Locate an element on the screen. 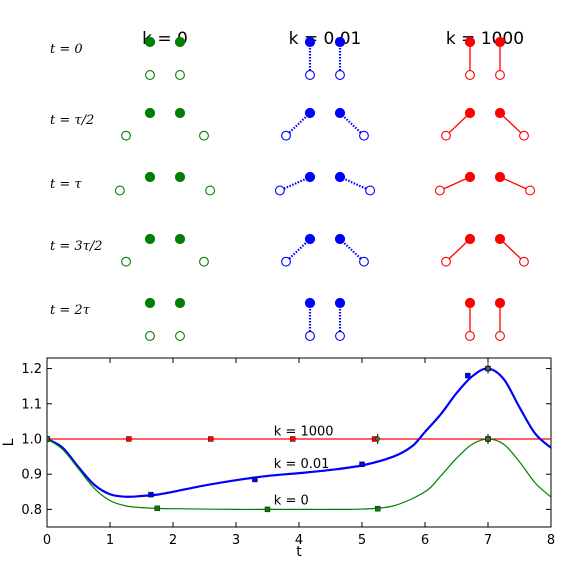  series-label: k = 0 is located at coordinates (291, 500).